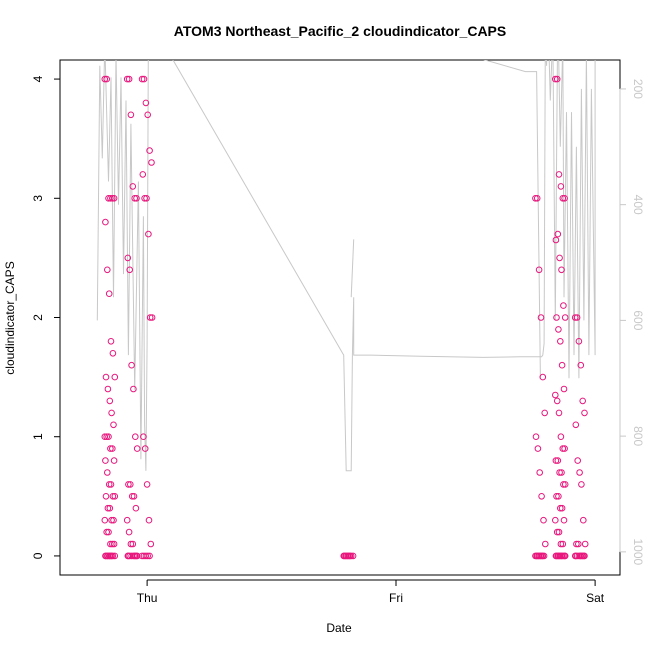 This screenshot has width=650, height=650. I want to click on x-axis: Thu Fri Sat, so click(371, 592).